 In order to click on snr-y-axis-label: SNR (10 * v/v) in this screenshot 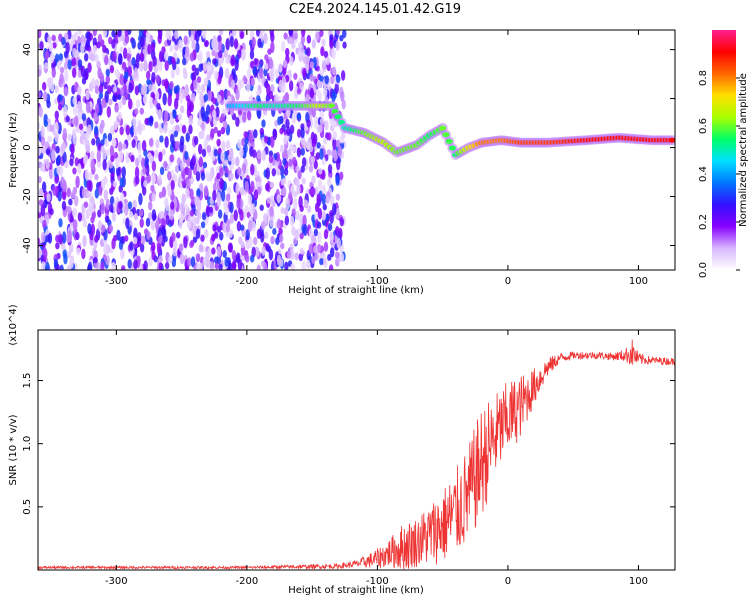, I will do `click(13, 449)`.